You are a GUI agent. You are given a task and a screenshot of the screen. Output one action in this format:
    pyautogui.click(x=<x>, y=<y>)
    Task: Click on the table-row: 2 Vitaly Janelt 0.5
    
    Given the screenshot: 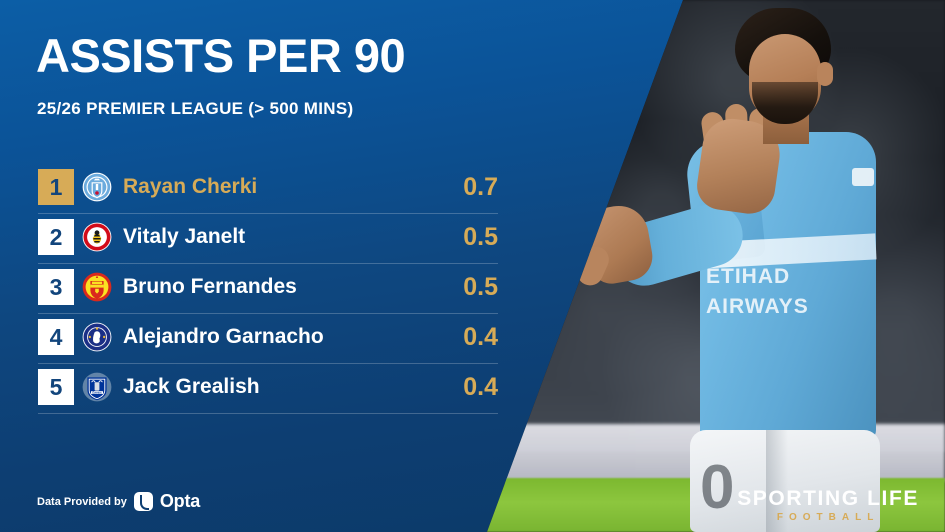 What is the action you would take?
    pyautogui.click(x=268, y=239)
    